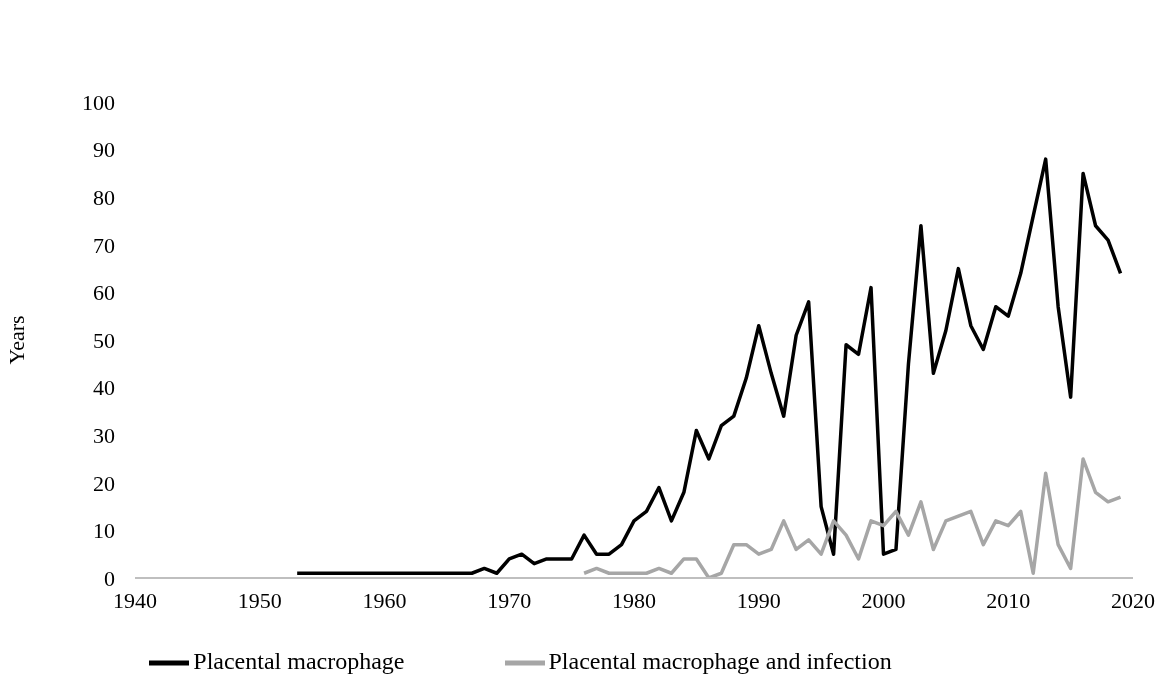  What do you see at coordinates (104, 198) in the screenshot?
I see `y-tick-label: 80` at bounding box center [104, 198].